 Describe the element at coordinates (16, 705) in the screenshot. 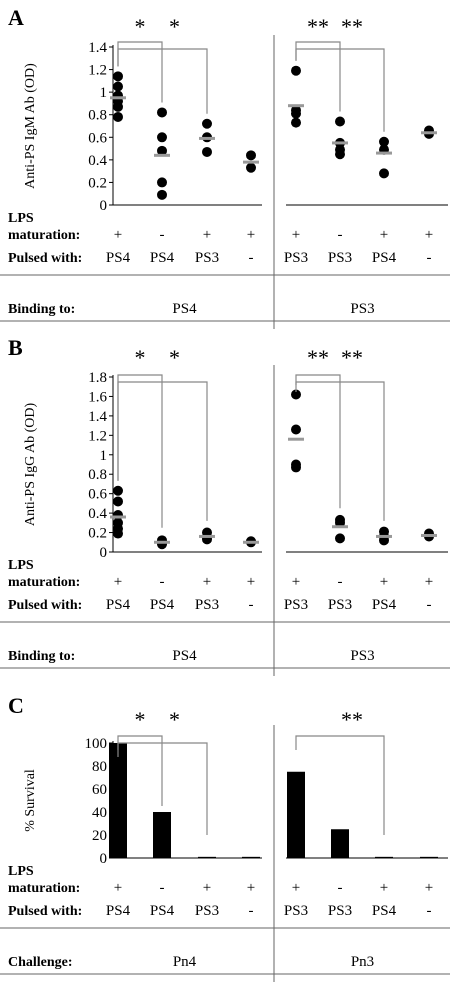

I see `panel-letter: C` at that location.